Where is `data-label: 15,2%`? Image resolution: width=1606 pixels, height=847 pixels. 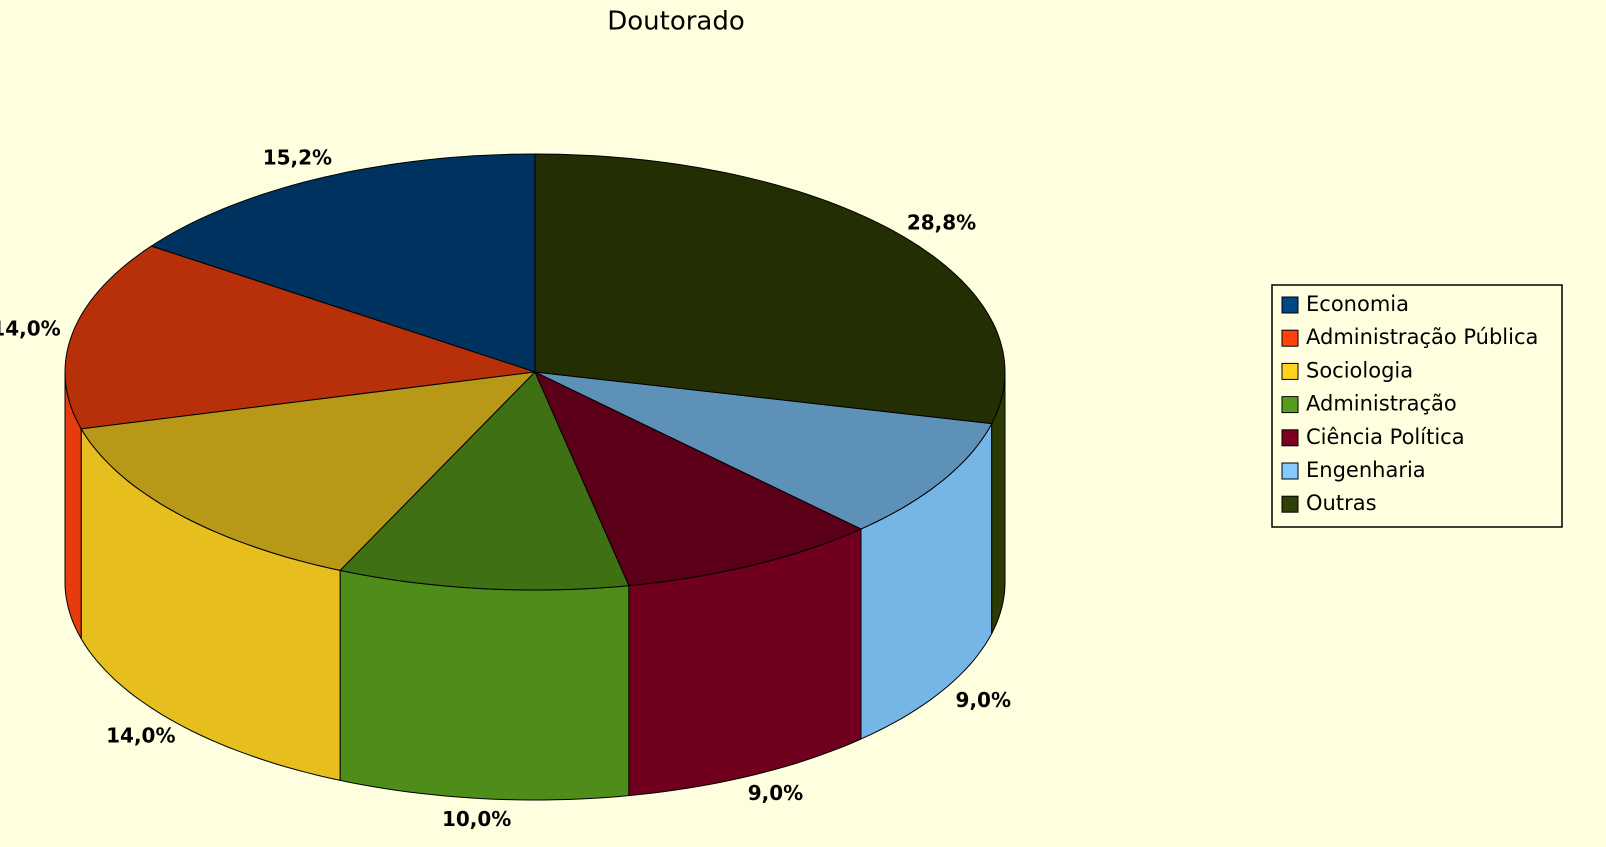 data-label: 15,2% is located at coordinates (297, 158).